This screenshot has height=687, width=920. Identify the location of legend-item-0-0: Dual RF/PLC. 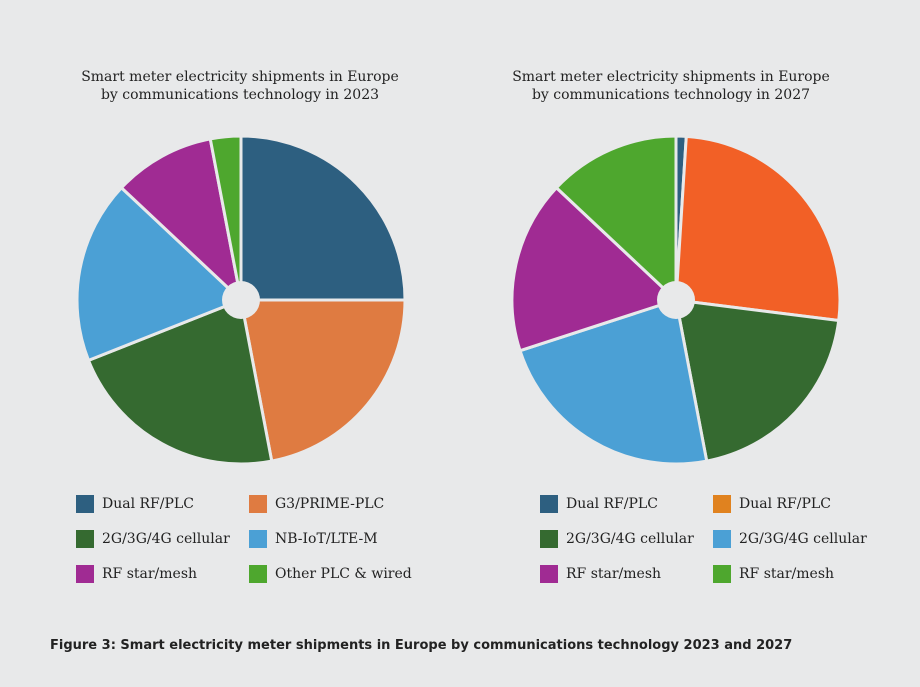
(135, 504).